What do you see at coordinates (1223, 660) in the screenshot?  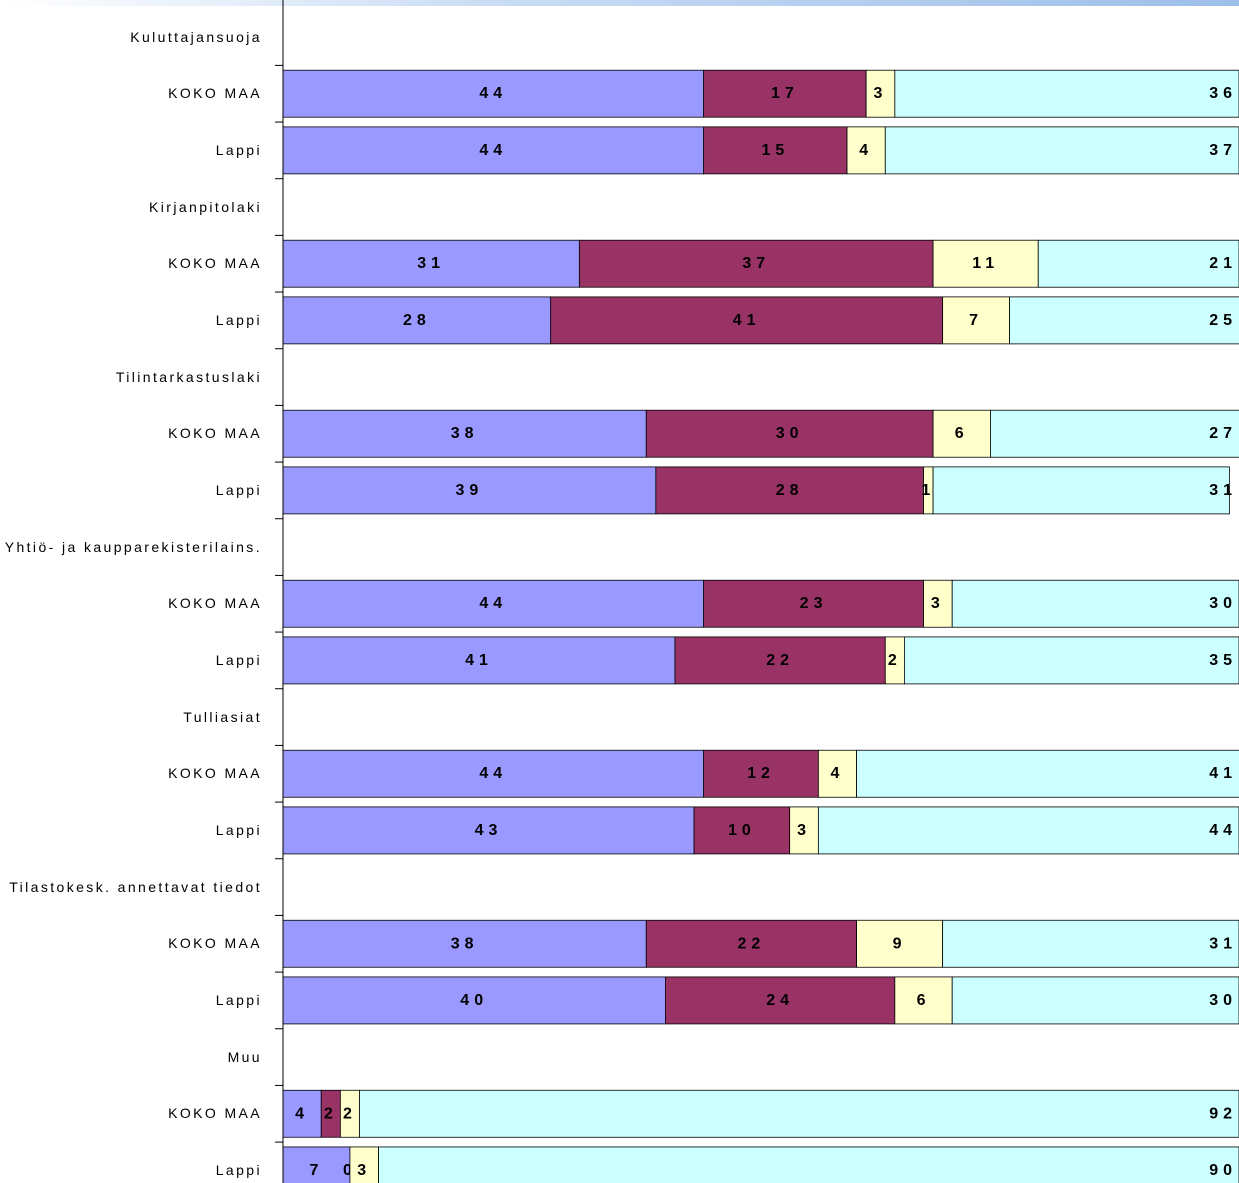 I see `data-label: 35` at bounding box center [1223, 660].